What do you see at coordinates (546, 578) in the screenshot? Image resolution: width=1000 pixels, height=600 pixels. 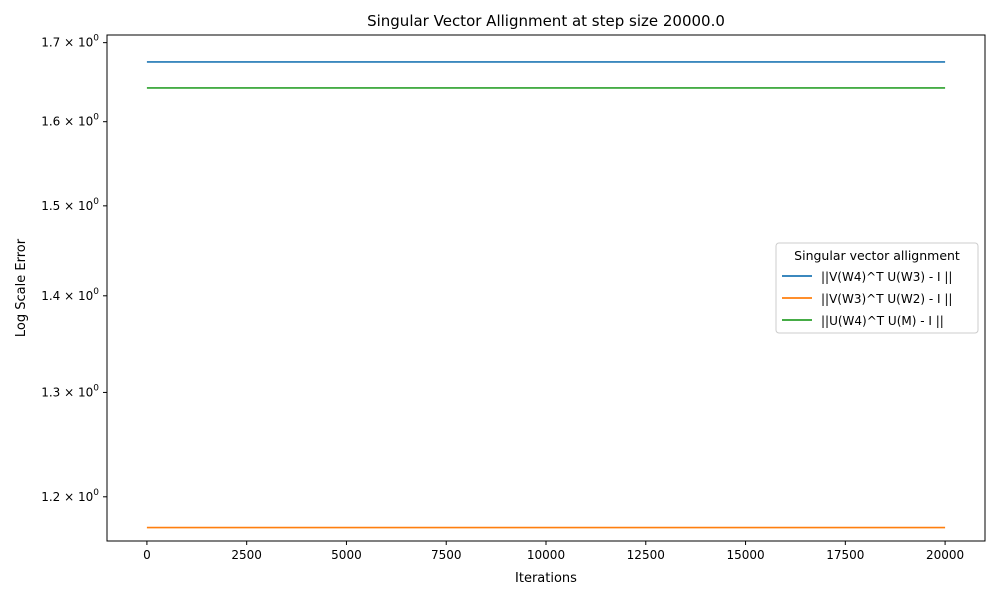 I see `x-axis-label: Iterations` at bounding box center [546, 578].